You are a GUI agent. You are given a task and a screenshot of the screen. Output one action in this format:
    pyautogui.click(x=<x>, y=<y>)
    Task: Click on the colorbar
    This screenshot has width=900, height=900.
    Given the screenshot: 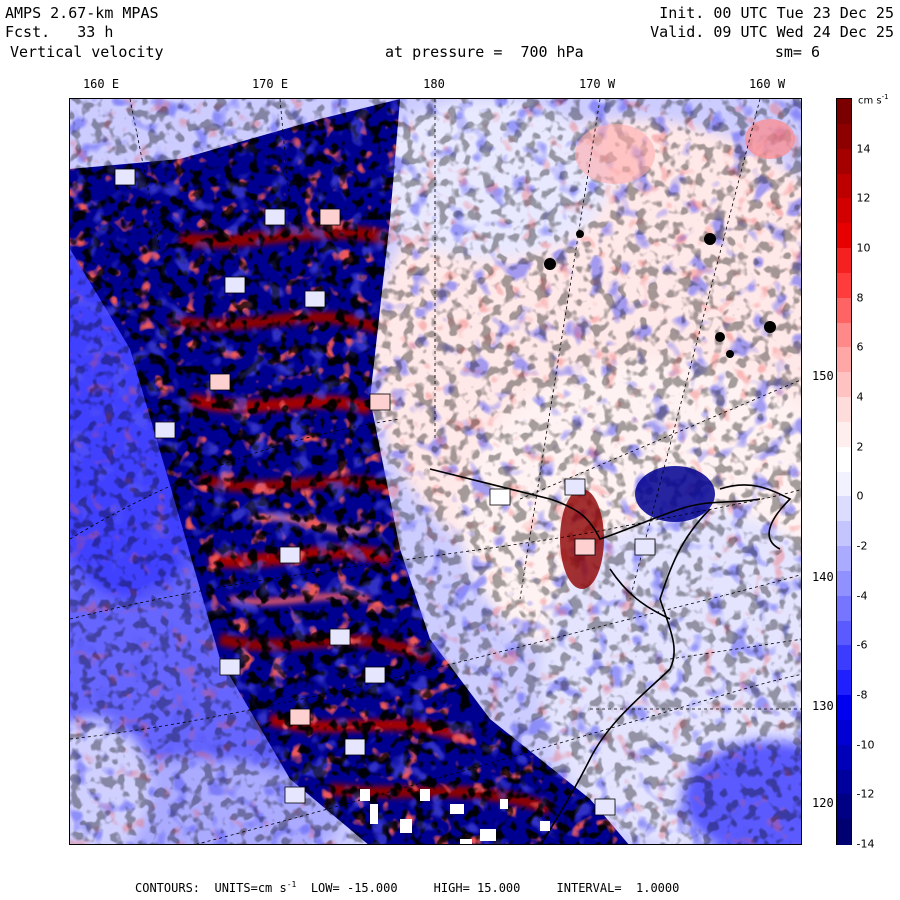 What is the action you would take?
    pyautogui.click(x=844, y=471)
    